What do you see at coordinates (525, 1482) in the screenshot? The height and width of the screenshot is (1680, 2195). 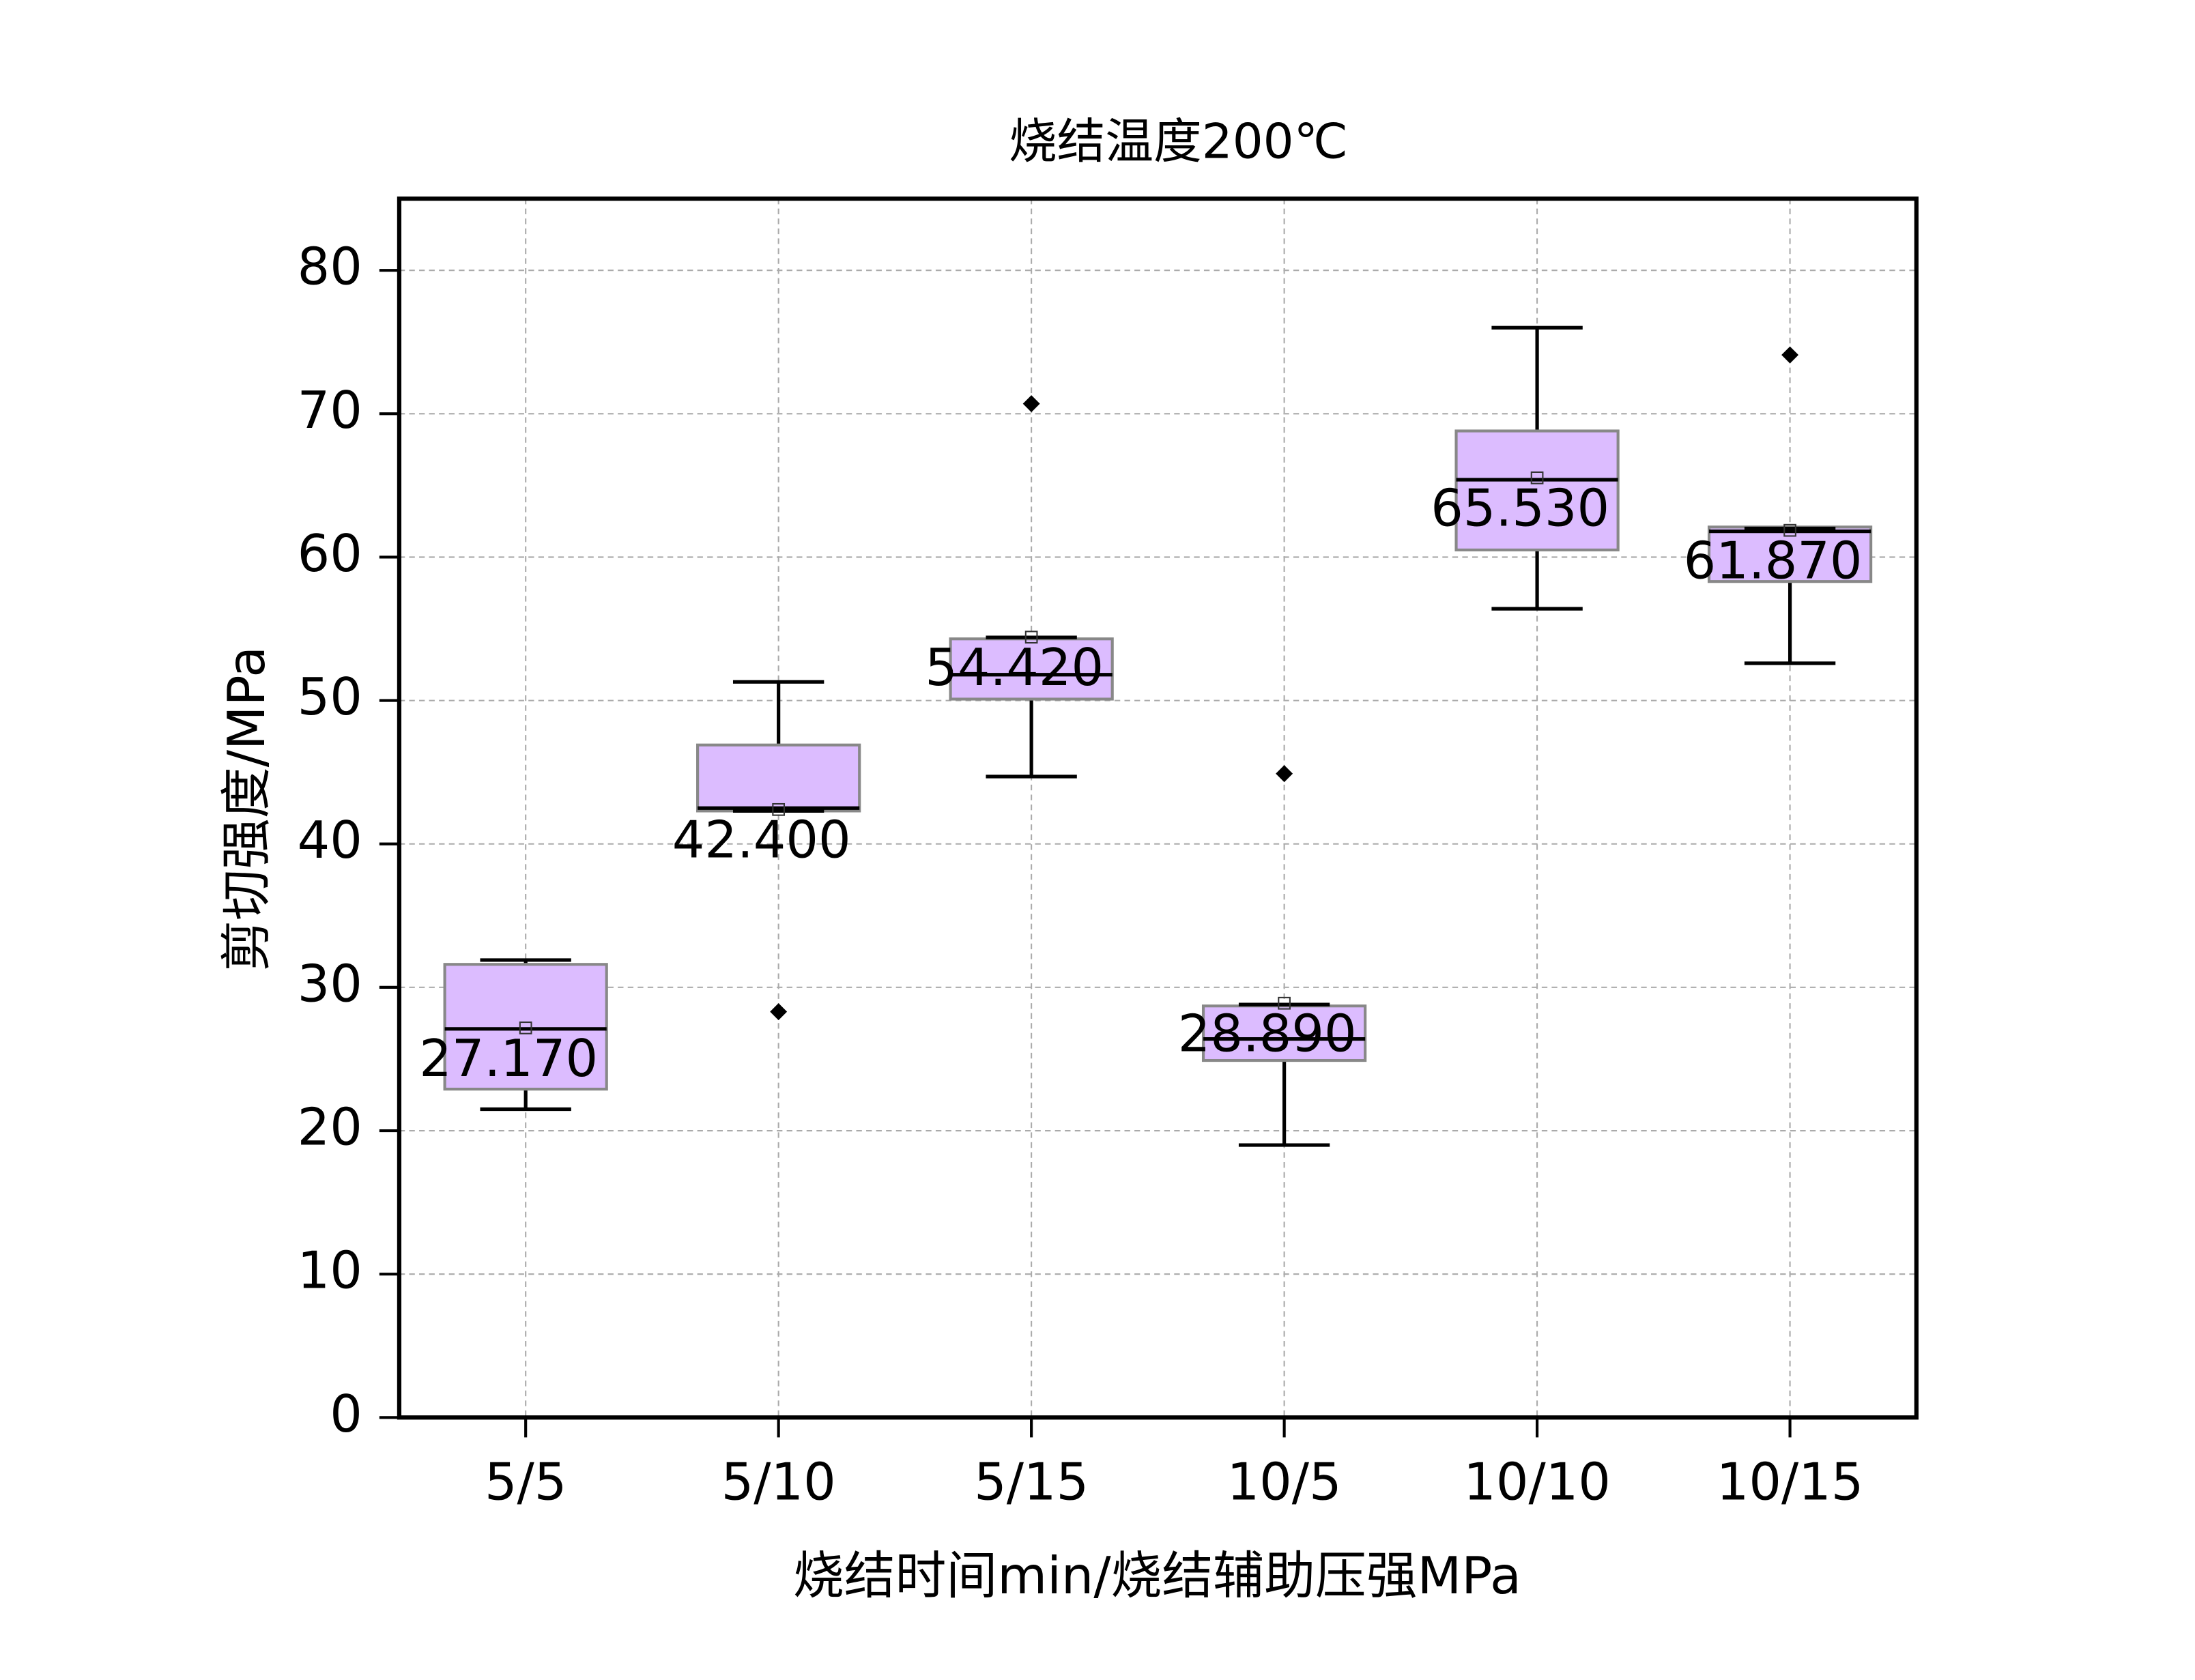 I see `x-tick-label: 5/5` at bounding box center [525, 1482].